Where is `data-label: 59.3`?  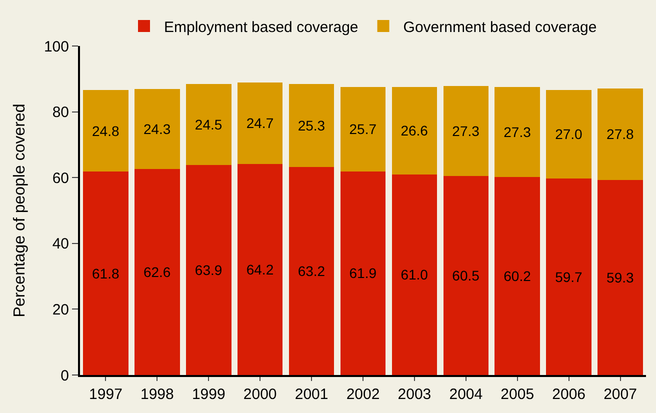
data-label: 59.3 is located at coordinates (620, 277).